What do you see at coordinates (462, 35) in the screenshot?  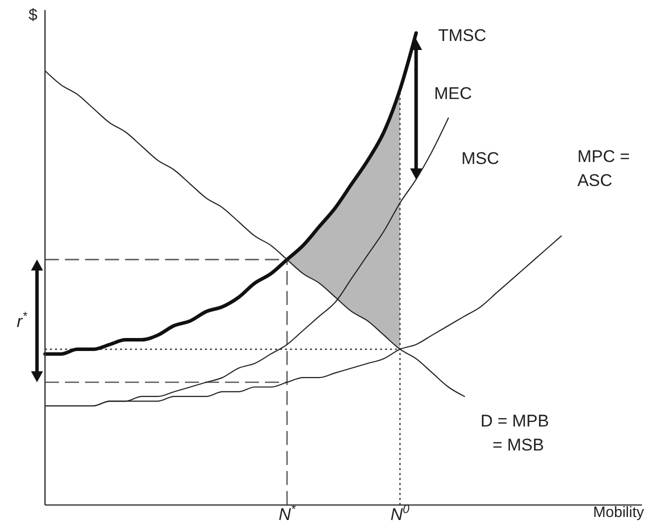 I see `legend-label: TMSC` at bounding box center [462, 35].